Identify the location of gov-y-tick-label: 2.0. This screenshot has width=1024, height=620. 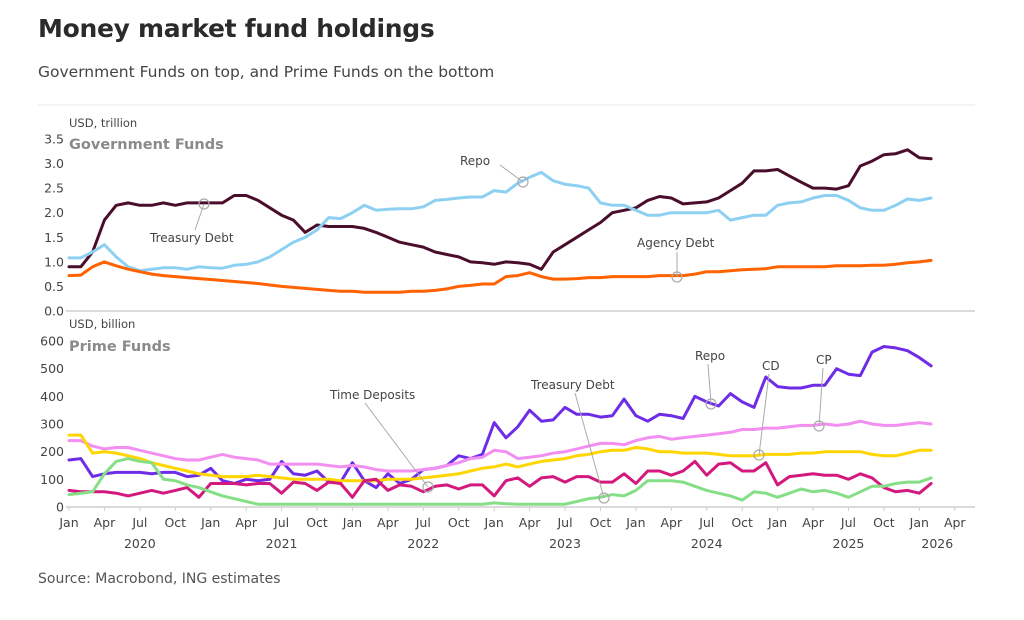
(54, 212).